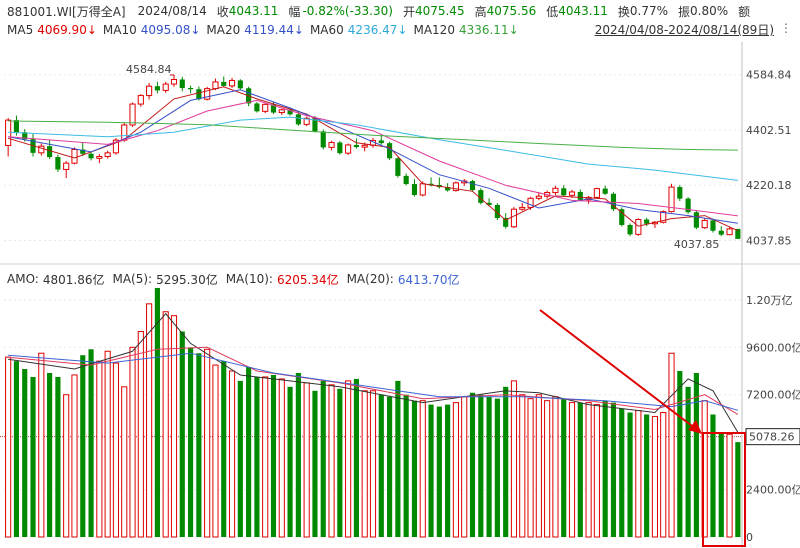 The height and width of the screenshot is (548, 800). Describe the element at coordinates (428, 279) in the screenshot. I see `vol-ma20-value: 6413.70亿` at that location.